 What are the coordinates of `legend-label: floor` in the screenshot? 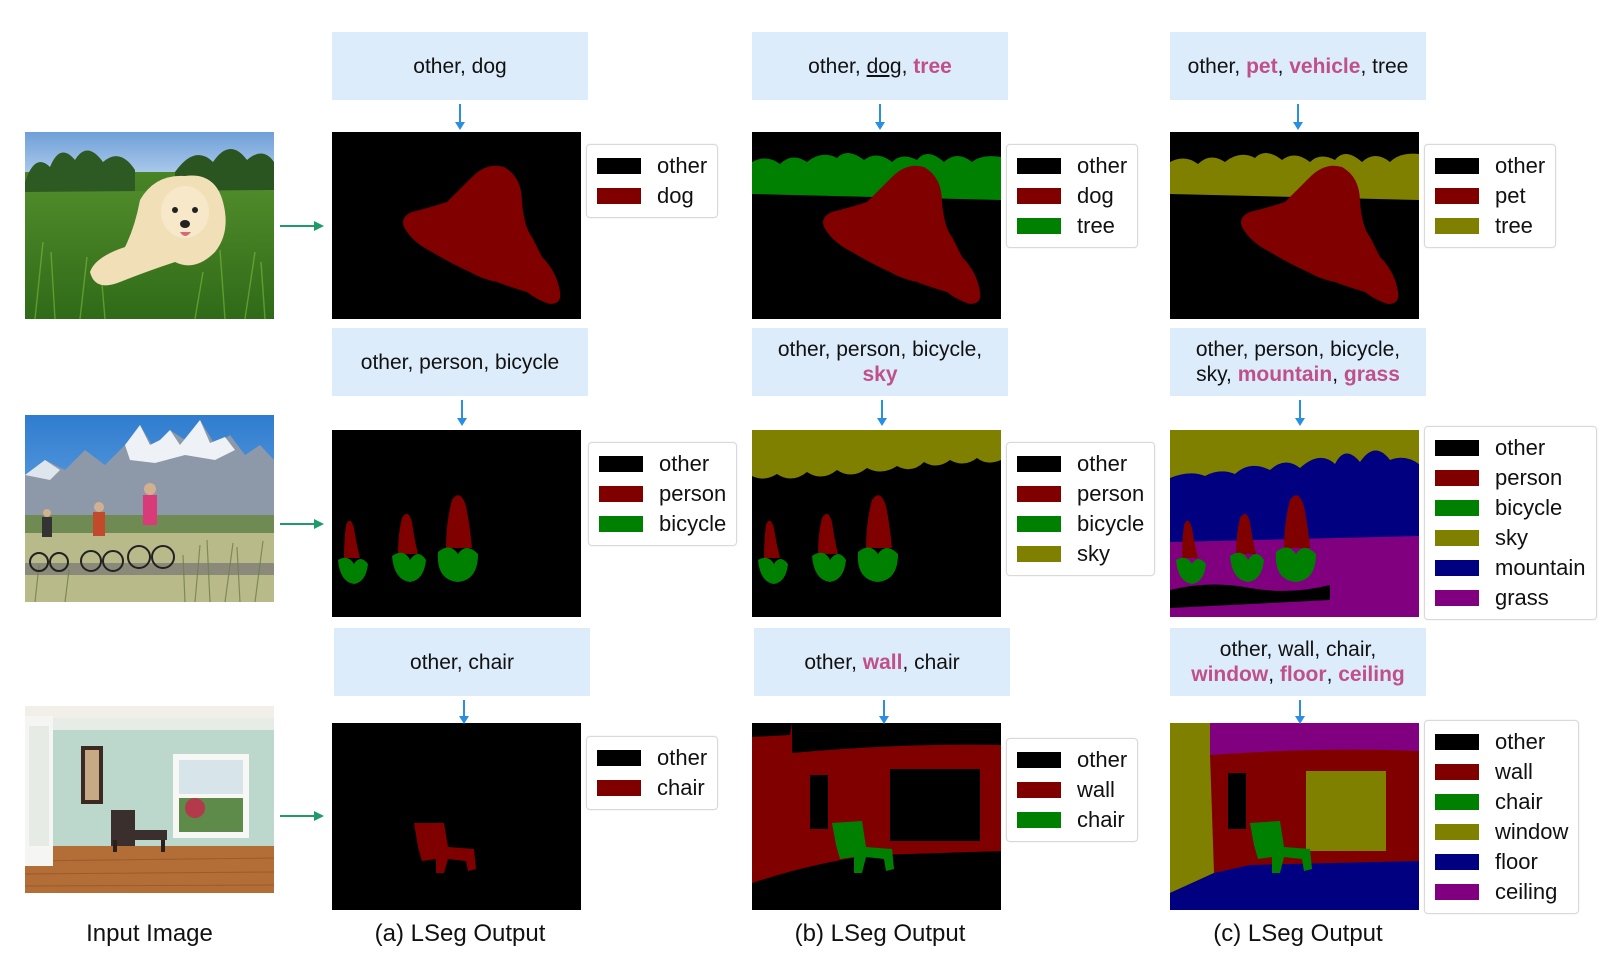 It's located at (1516, 861).